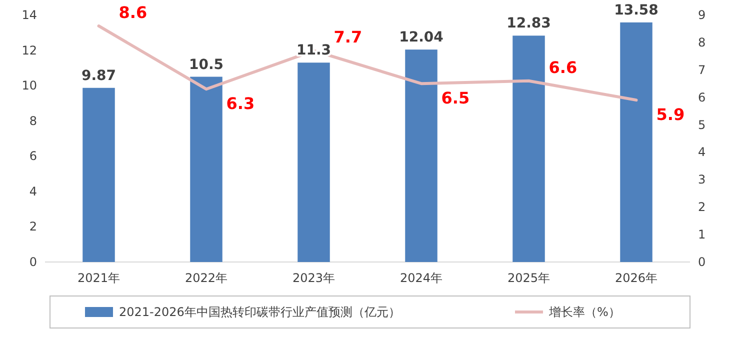  What do you see at coordinates (584, 312) in the screenshot?
I see `legend-label: 增长率（%）` at bounding box center [584, 312].